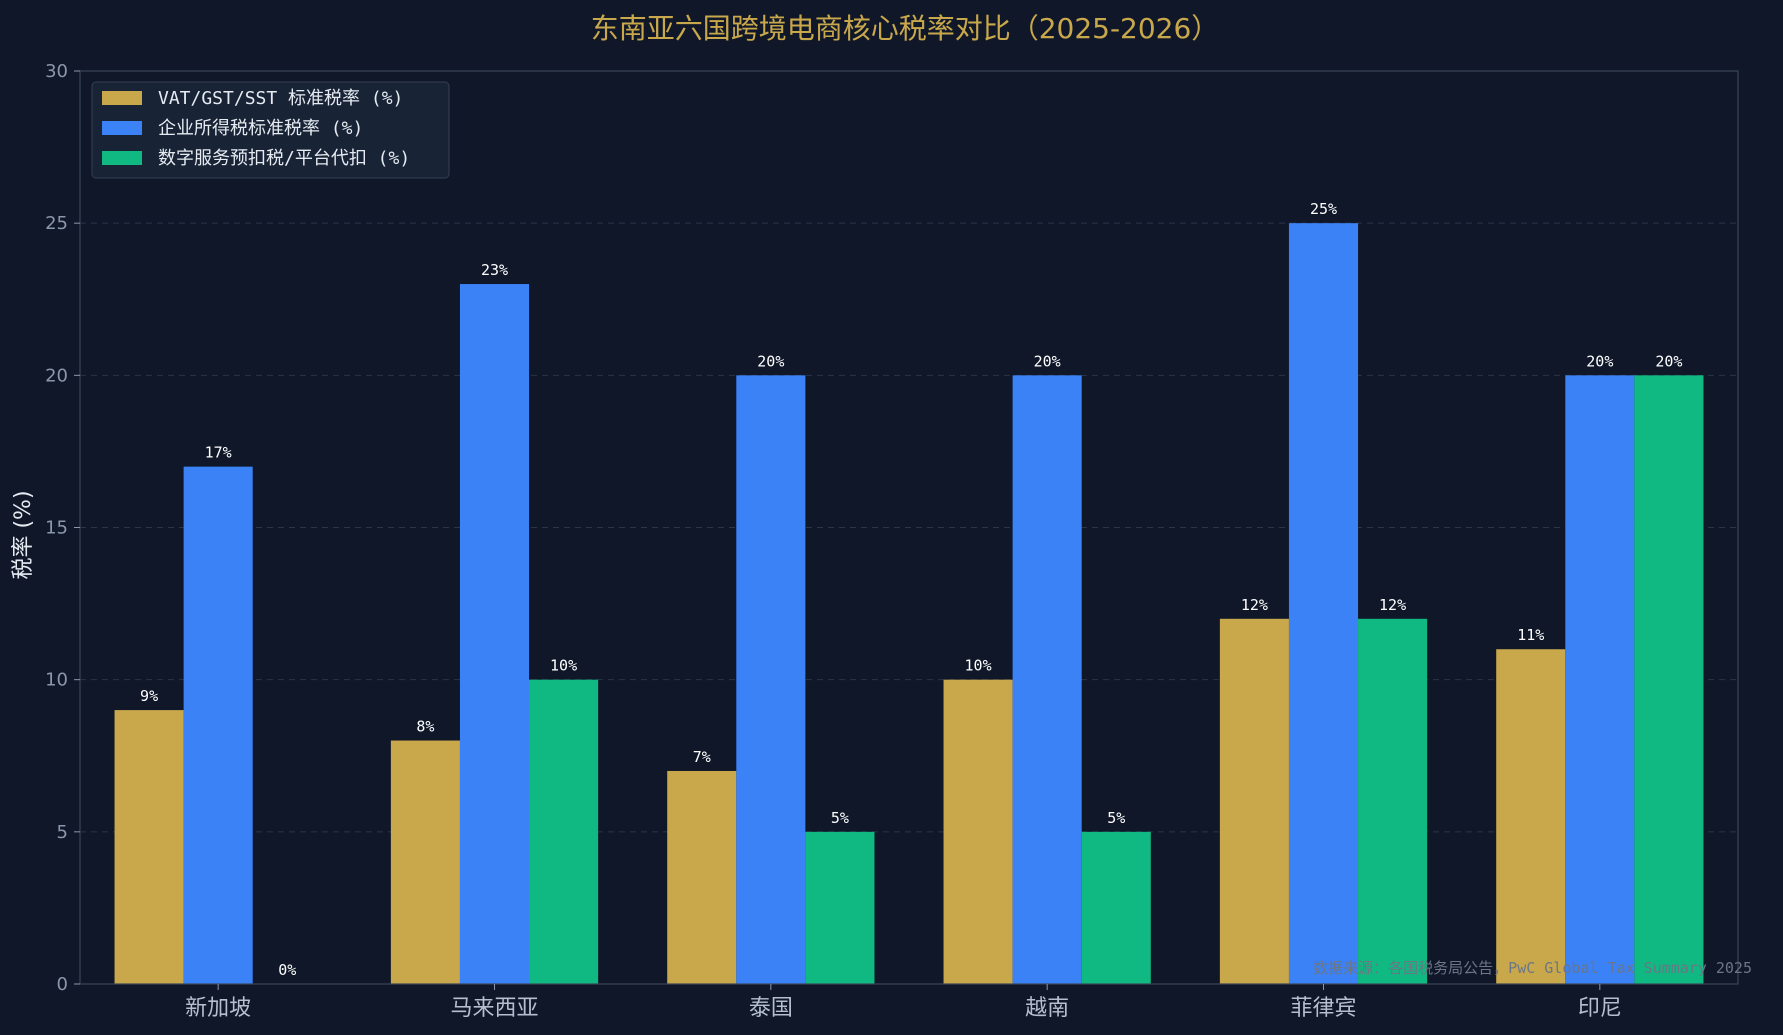  Describe the element at coordinates (494, 1008) in the screenshot. I see `x-tick-label: 马来西亚` at that location.